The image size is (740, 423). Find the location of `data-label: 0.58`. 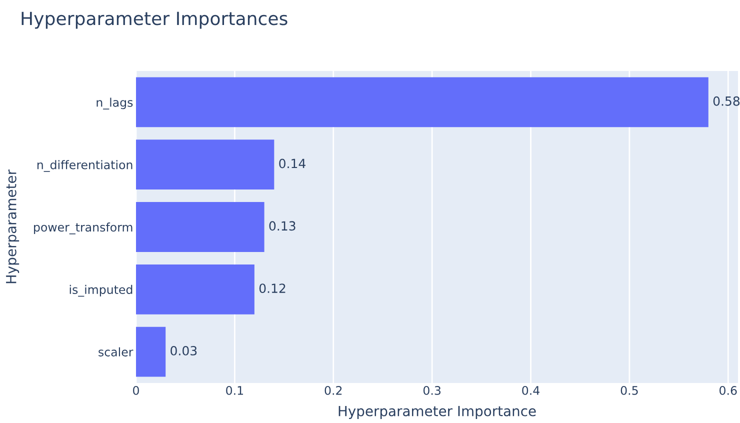

data-label: 0.58 is located at coordinates (726, 101).